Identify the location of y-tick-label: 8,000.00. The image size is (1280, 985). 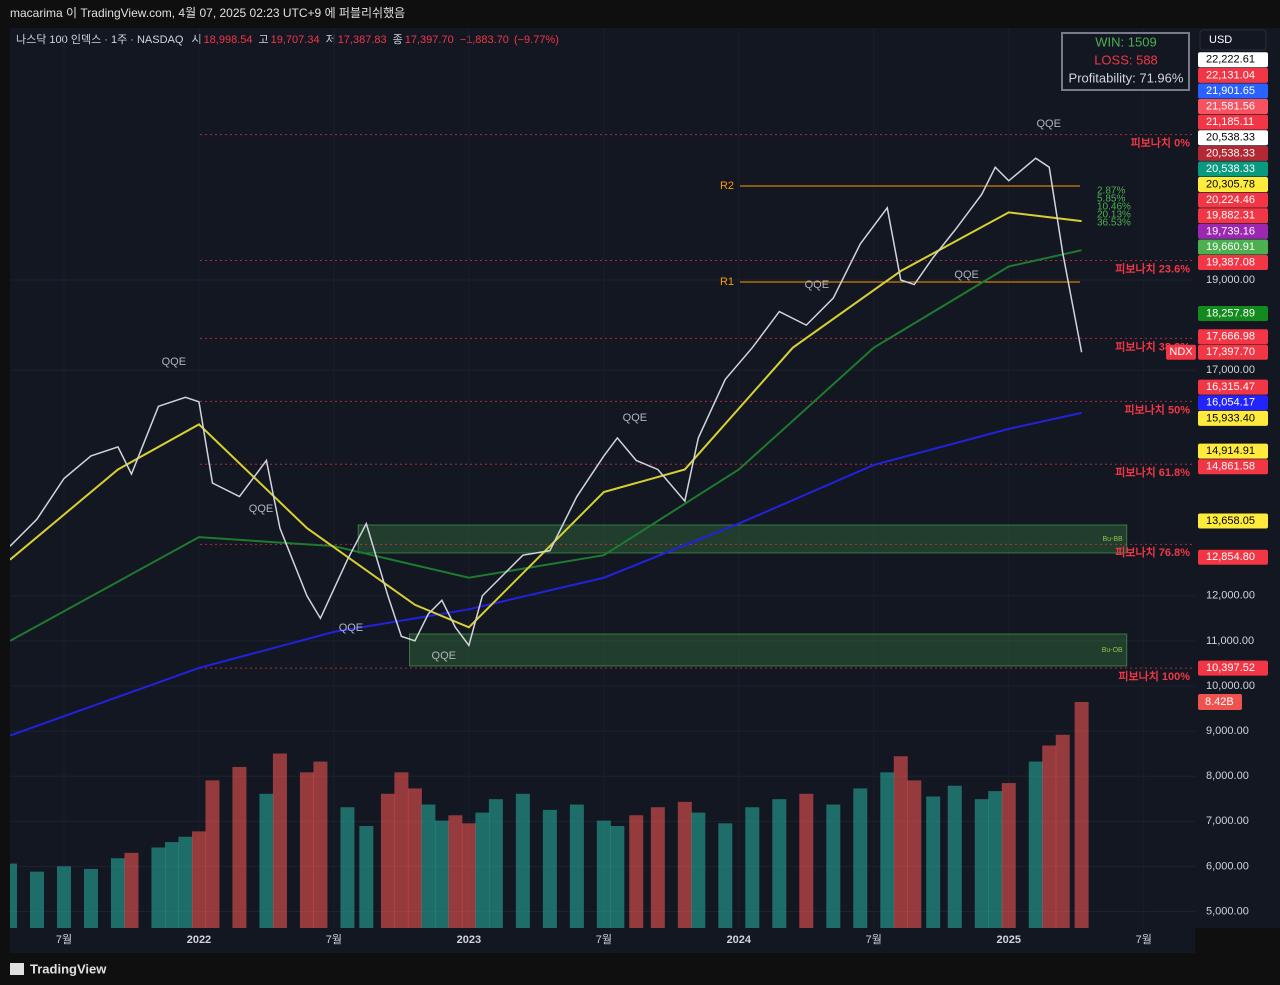
(1227, 776).